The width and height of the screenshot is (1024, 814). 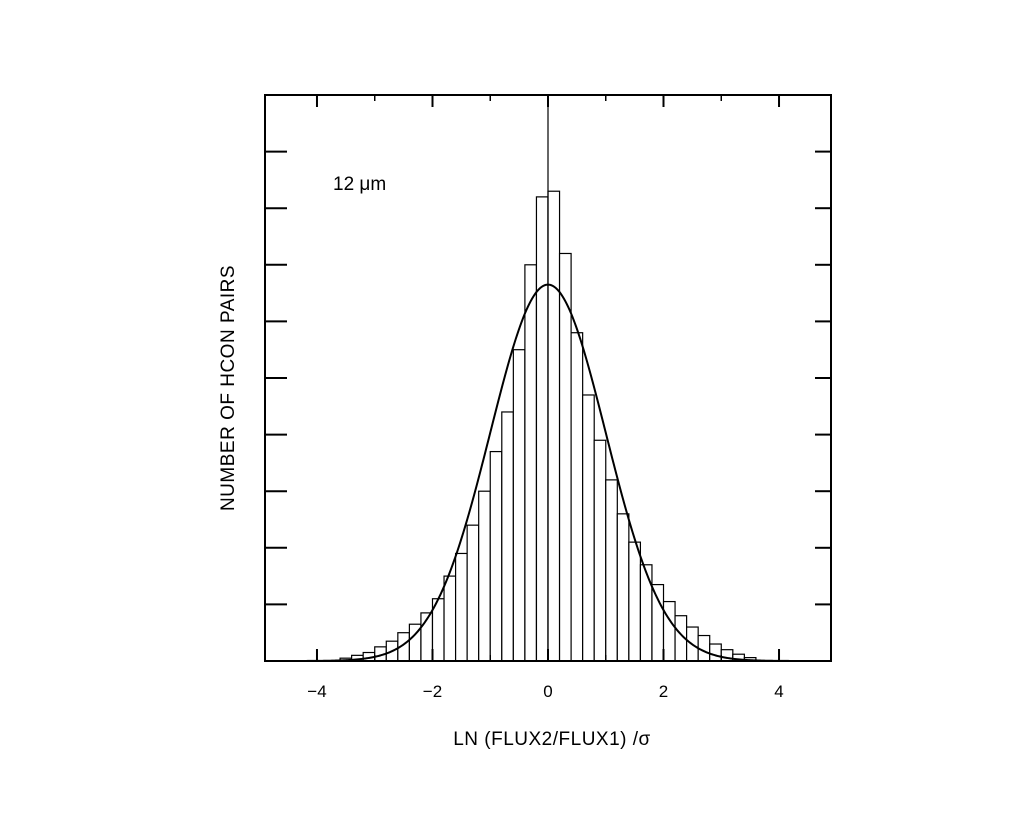 I want to click on x-tick-label: 4, so click(x=778, y=691).